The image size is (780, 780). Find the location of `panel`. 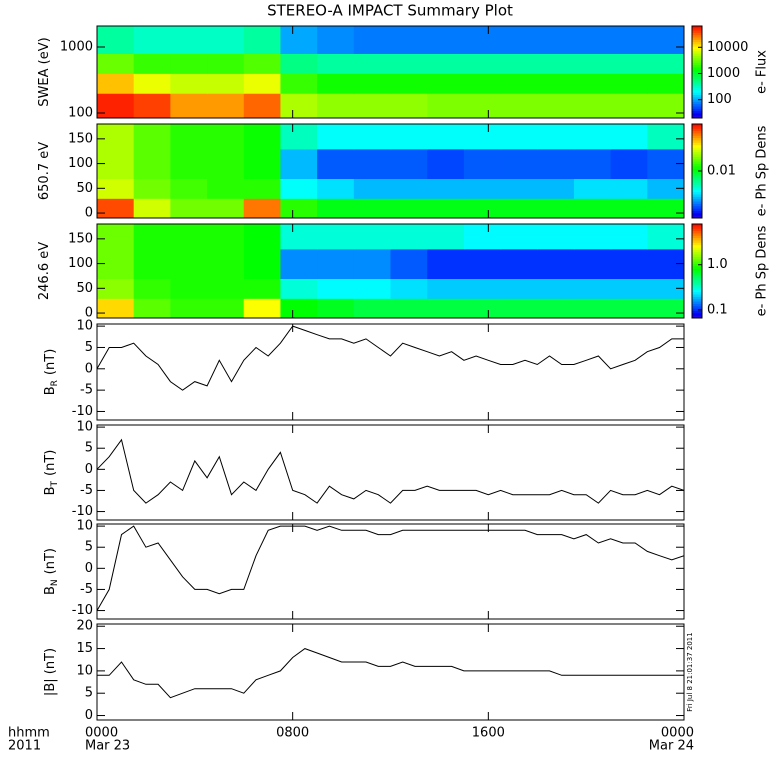

panel is located at coordinates (390, 171).